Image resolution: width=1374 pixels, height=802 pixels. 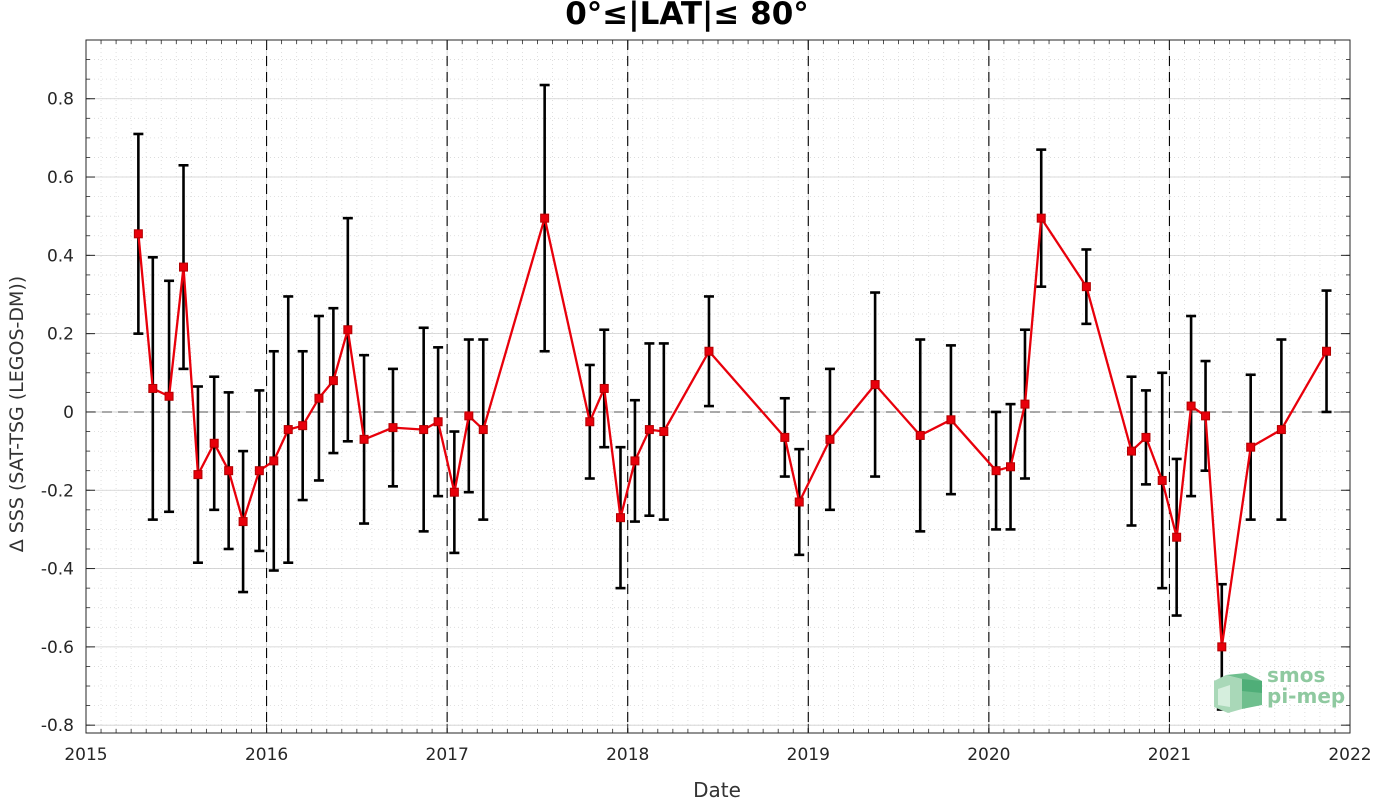 What do you see at coordinates (717, 790) in the screenshot?
I see `x-axis-label: Date` at bounding box center [717, 790].